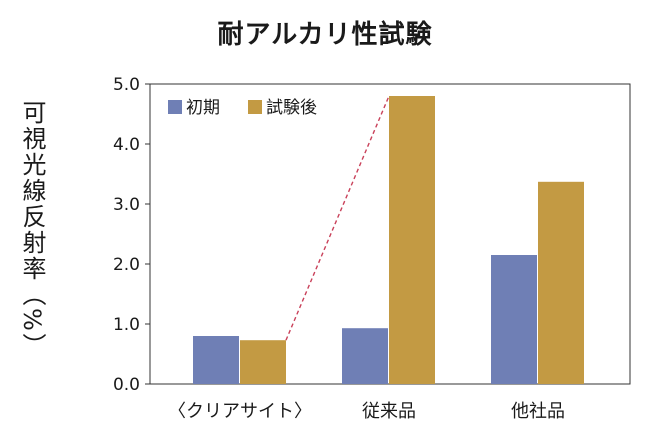  I want to click on x-category-label: 〈クリアサイト〉, so click(240, 411).